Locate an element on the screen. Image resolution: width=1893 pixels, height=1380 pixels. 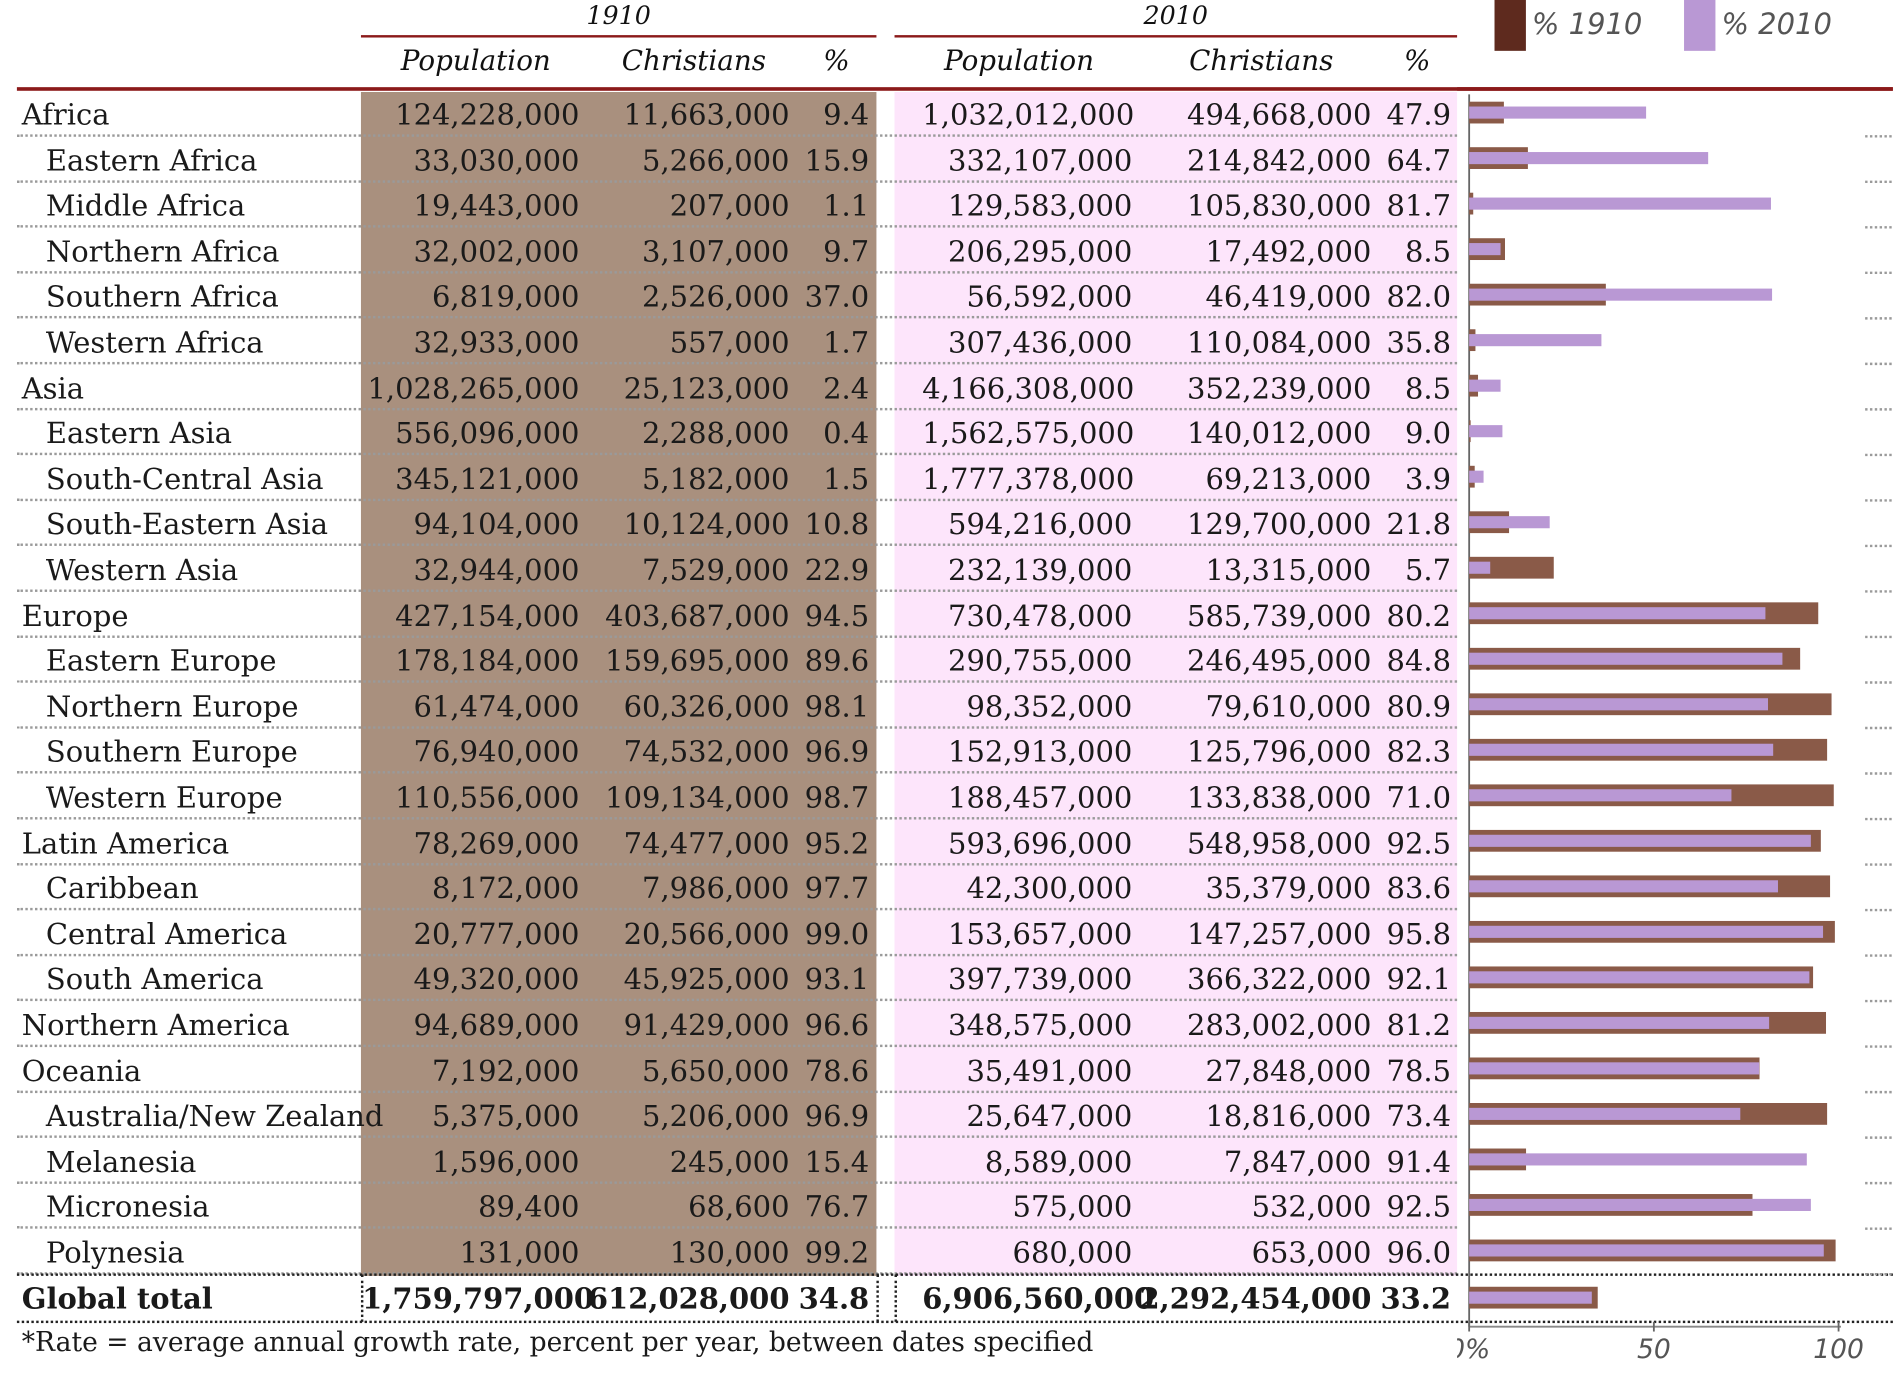
population-1910: 94,689,000 is located at coordinates (496, 1025).